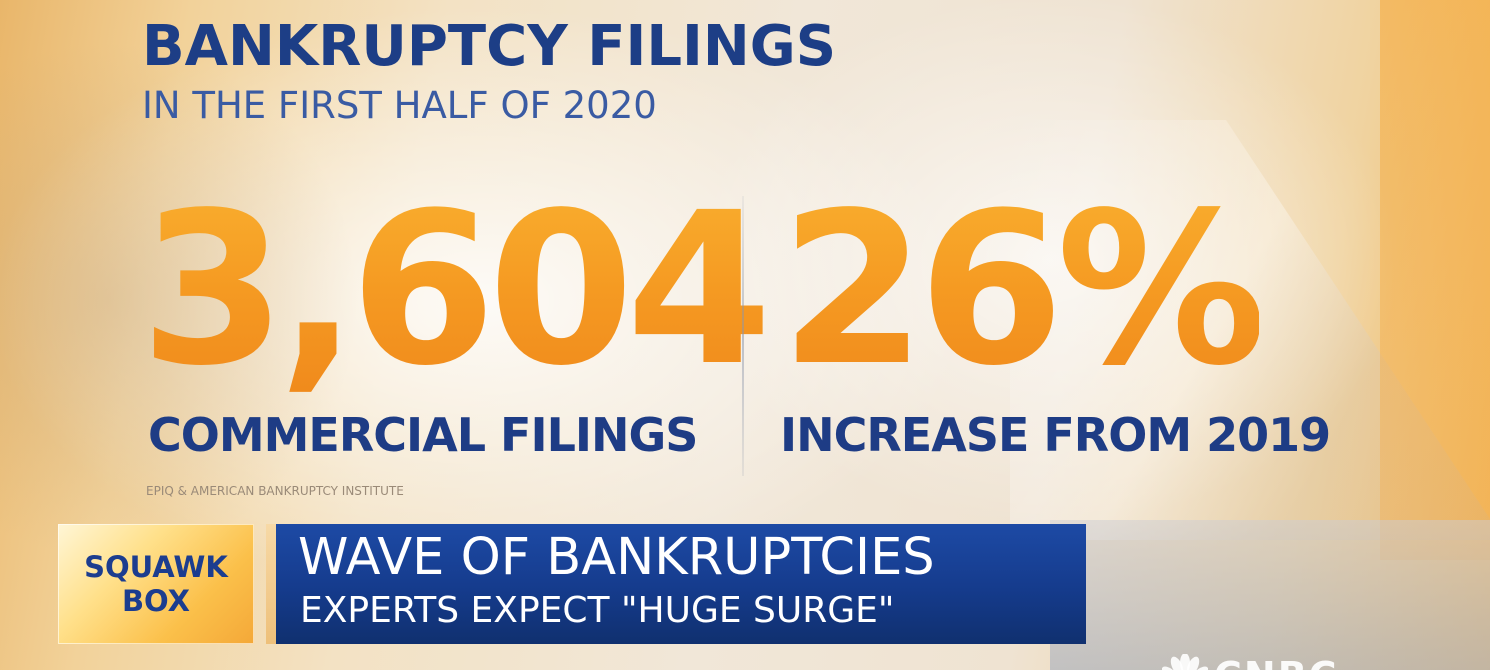 Image resolution: width=1490 pixels, height=670 pixels. I want to click on background-orange-edge, so click(1435, 280).